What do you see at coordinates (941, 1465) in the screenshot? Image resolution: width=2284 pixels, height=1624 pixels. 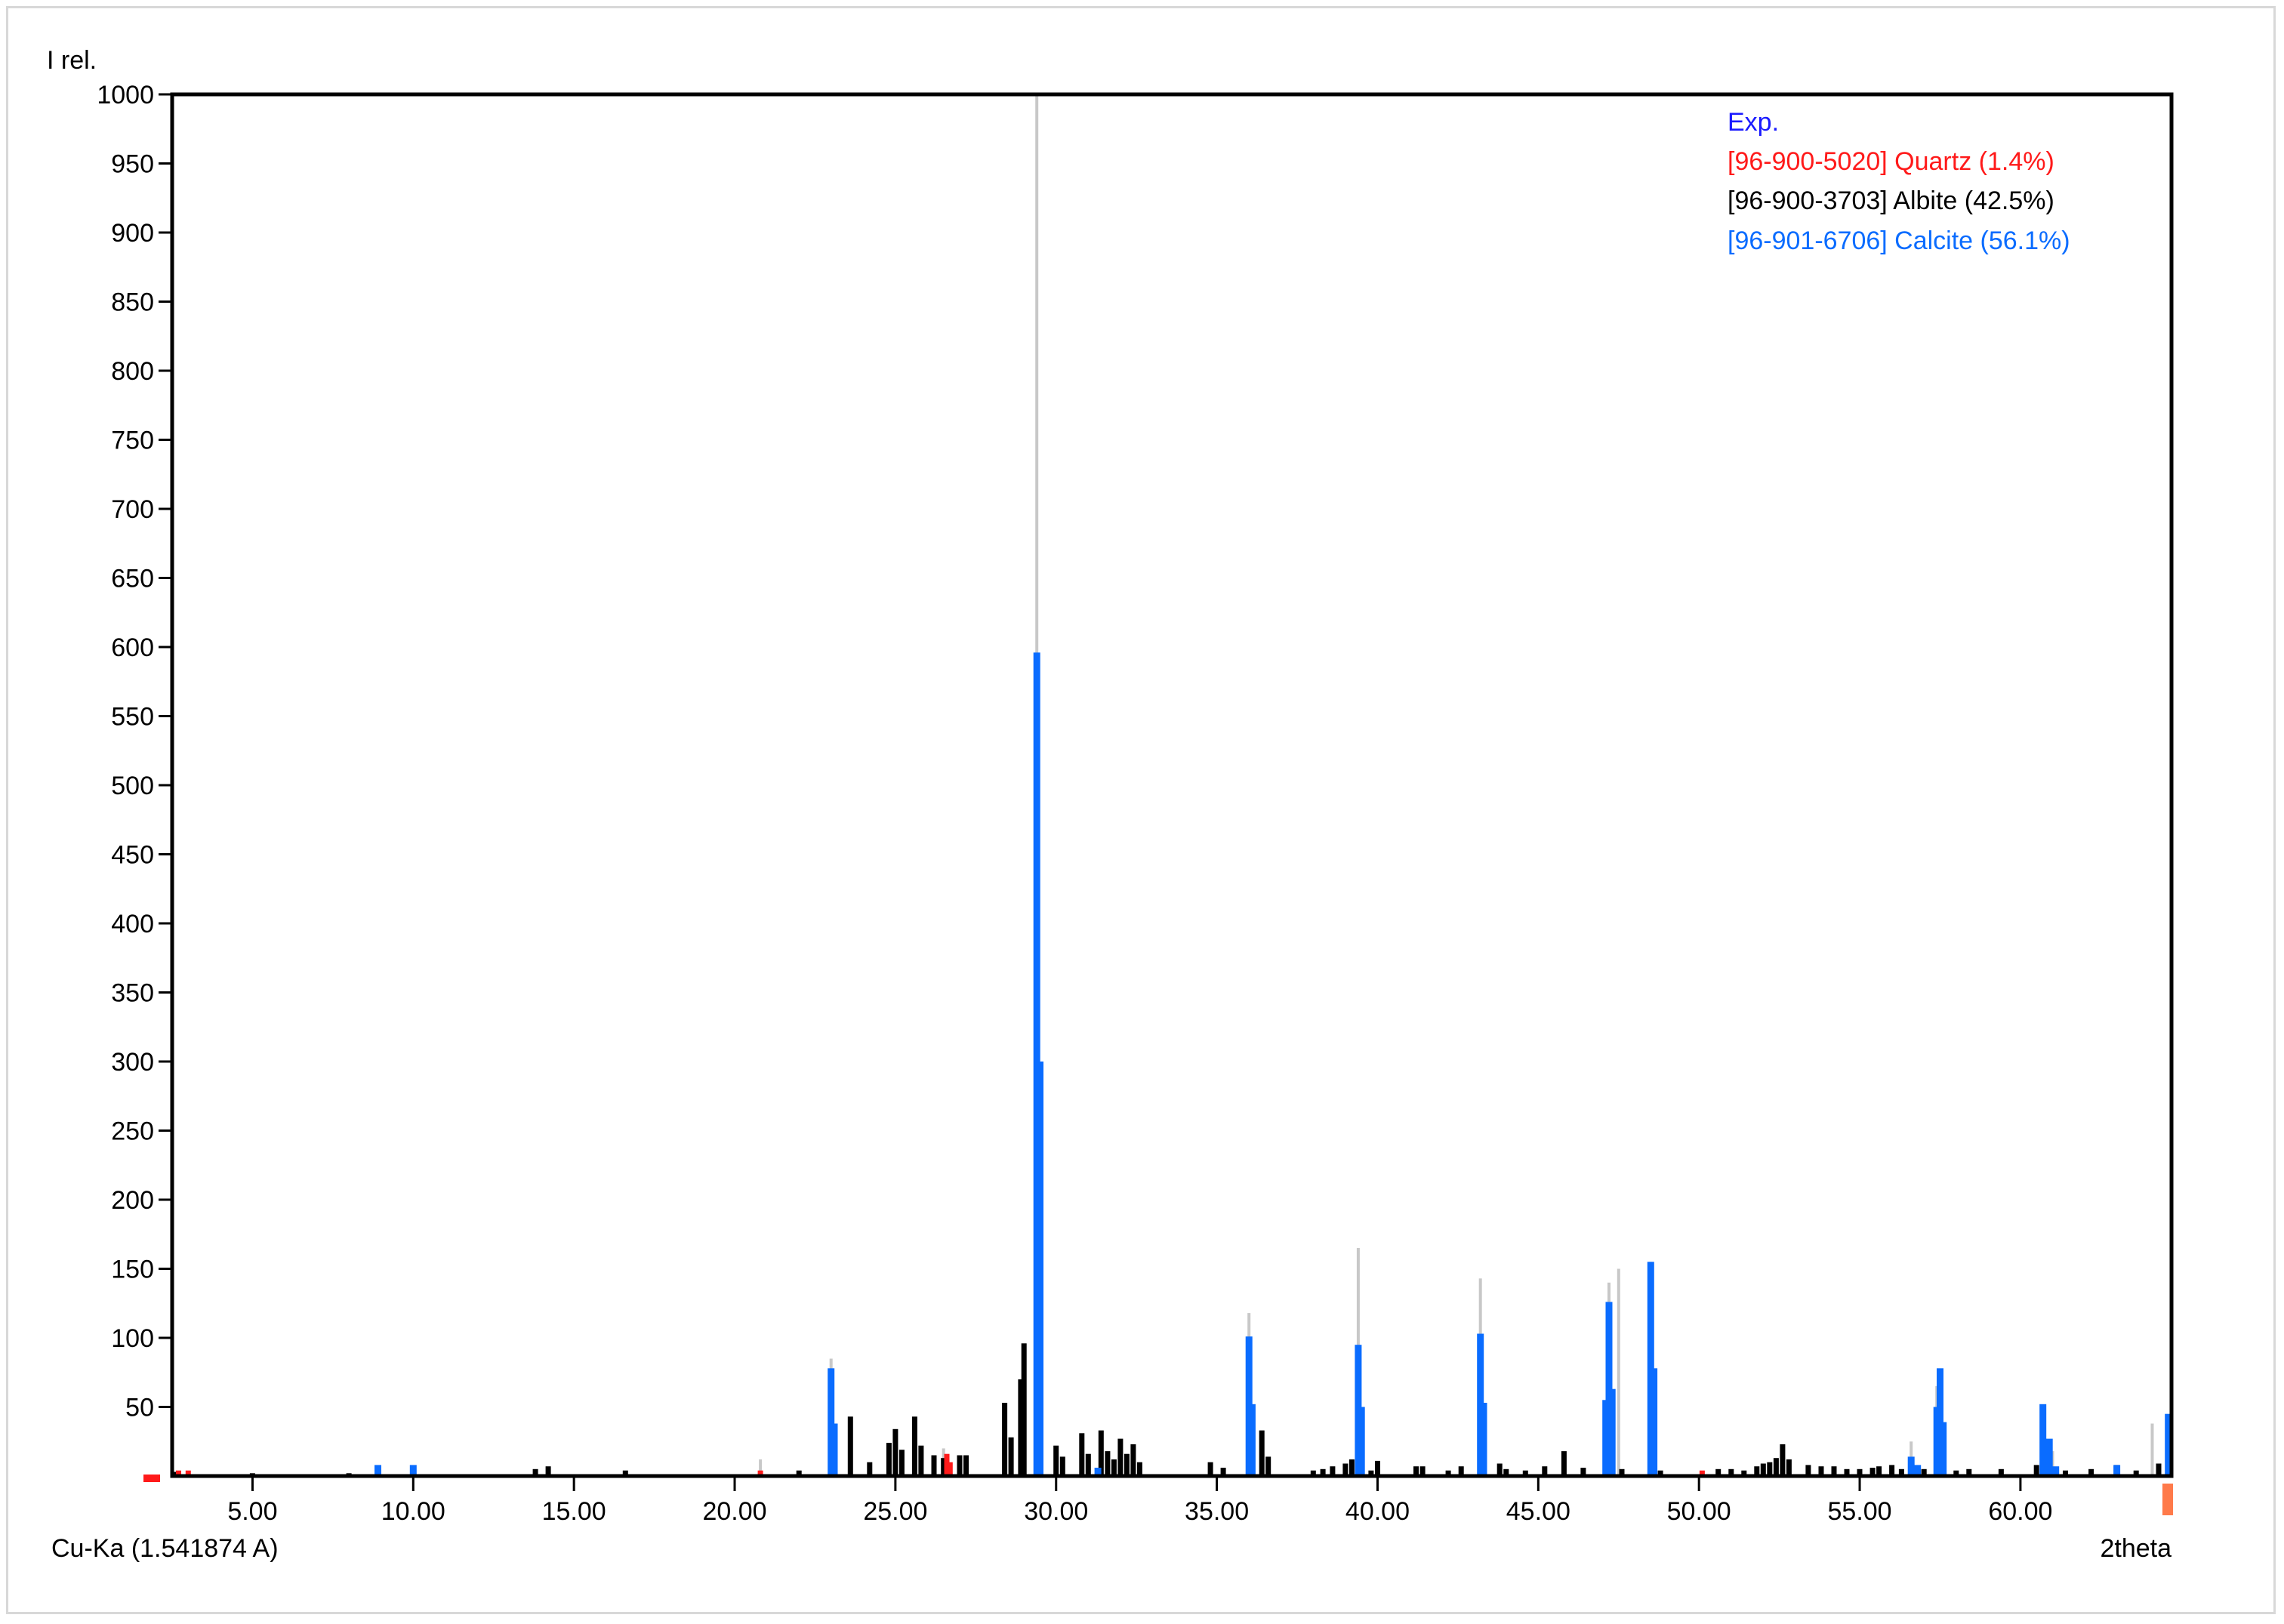 I see `series-quartz` at bounding box center [941, 1465].